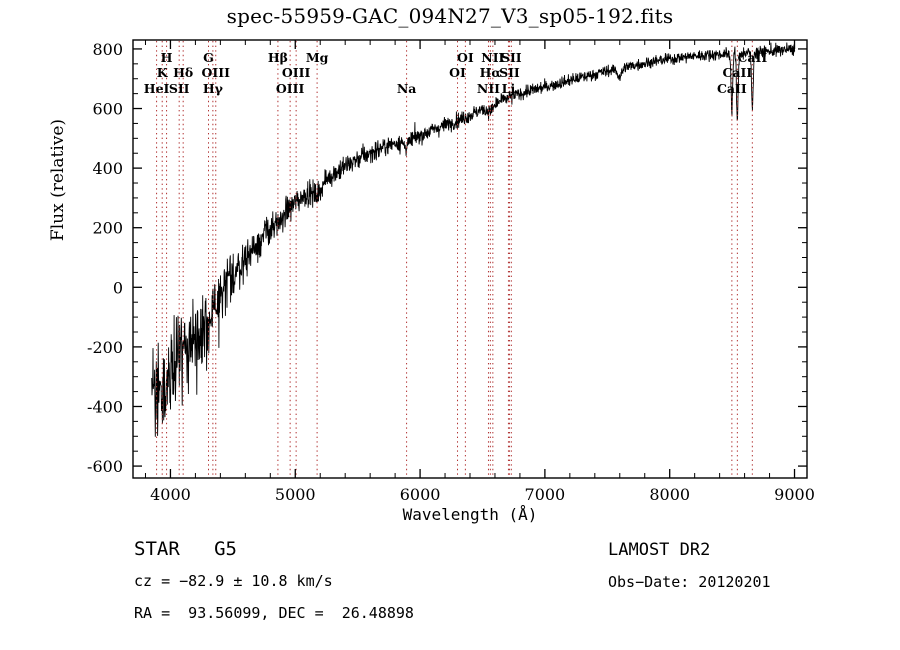 This screenshot has width=900, height=650. Describe the element at coordinates (105, 406) in the screenshot. I see `y-tick-label--400: -400` at that location.